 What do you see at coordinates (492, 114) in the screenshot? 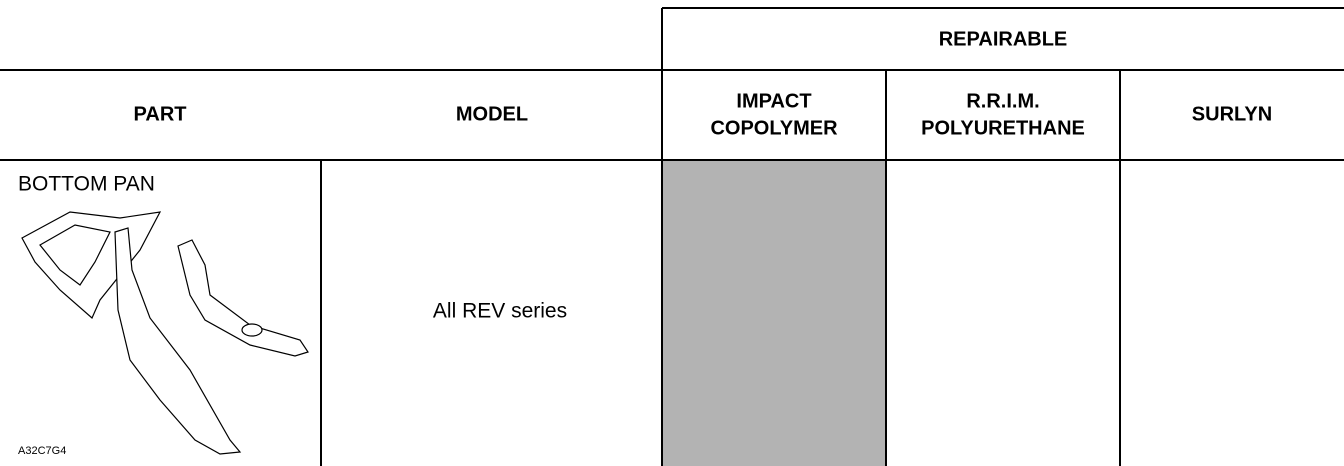
I see `column-header: MODEL` at bounding box center [492, 114].